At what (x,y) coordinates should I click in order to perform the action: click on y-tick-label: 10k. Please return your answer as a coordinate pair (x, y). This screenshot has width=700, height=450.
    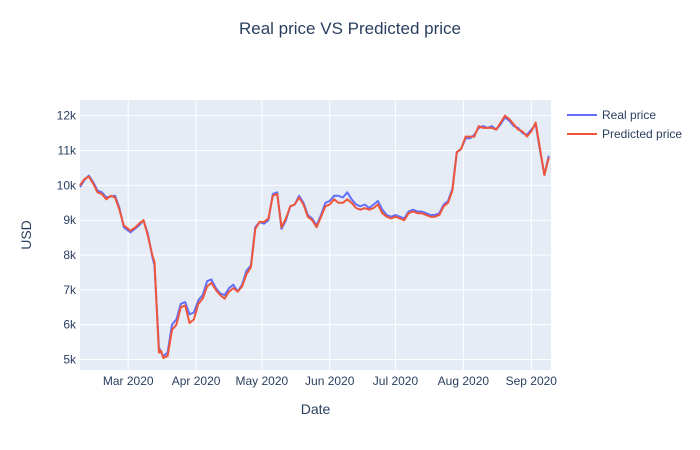
    Looking at the image, I should click on (67, 185).